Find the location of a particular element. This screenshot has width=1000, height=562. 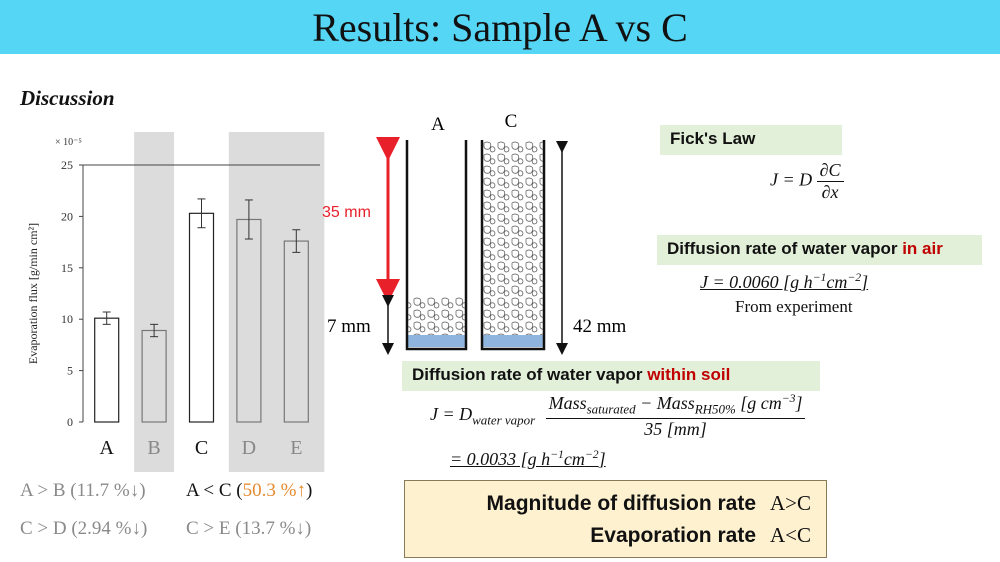

x-tick-label-a: A is located at coordinates (106, 448).